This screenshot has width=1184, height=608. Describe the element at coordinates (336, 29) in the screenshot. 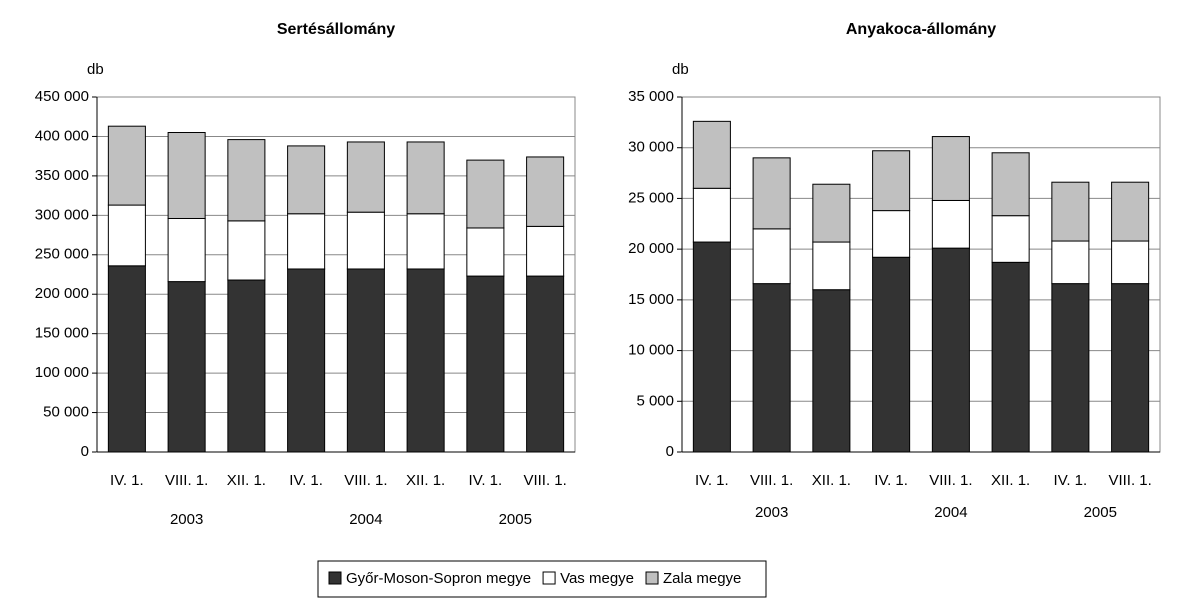

I see `chart-title: Sertésállomány` at that location.